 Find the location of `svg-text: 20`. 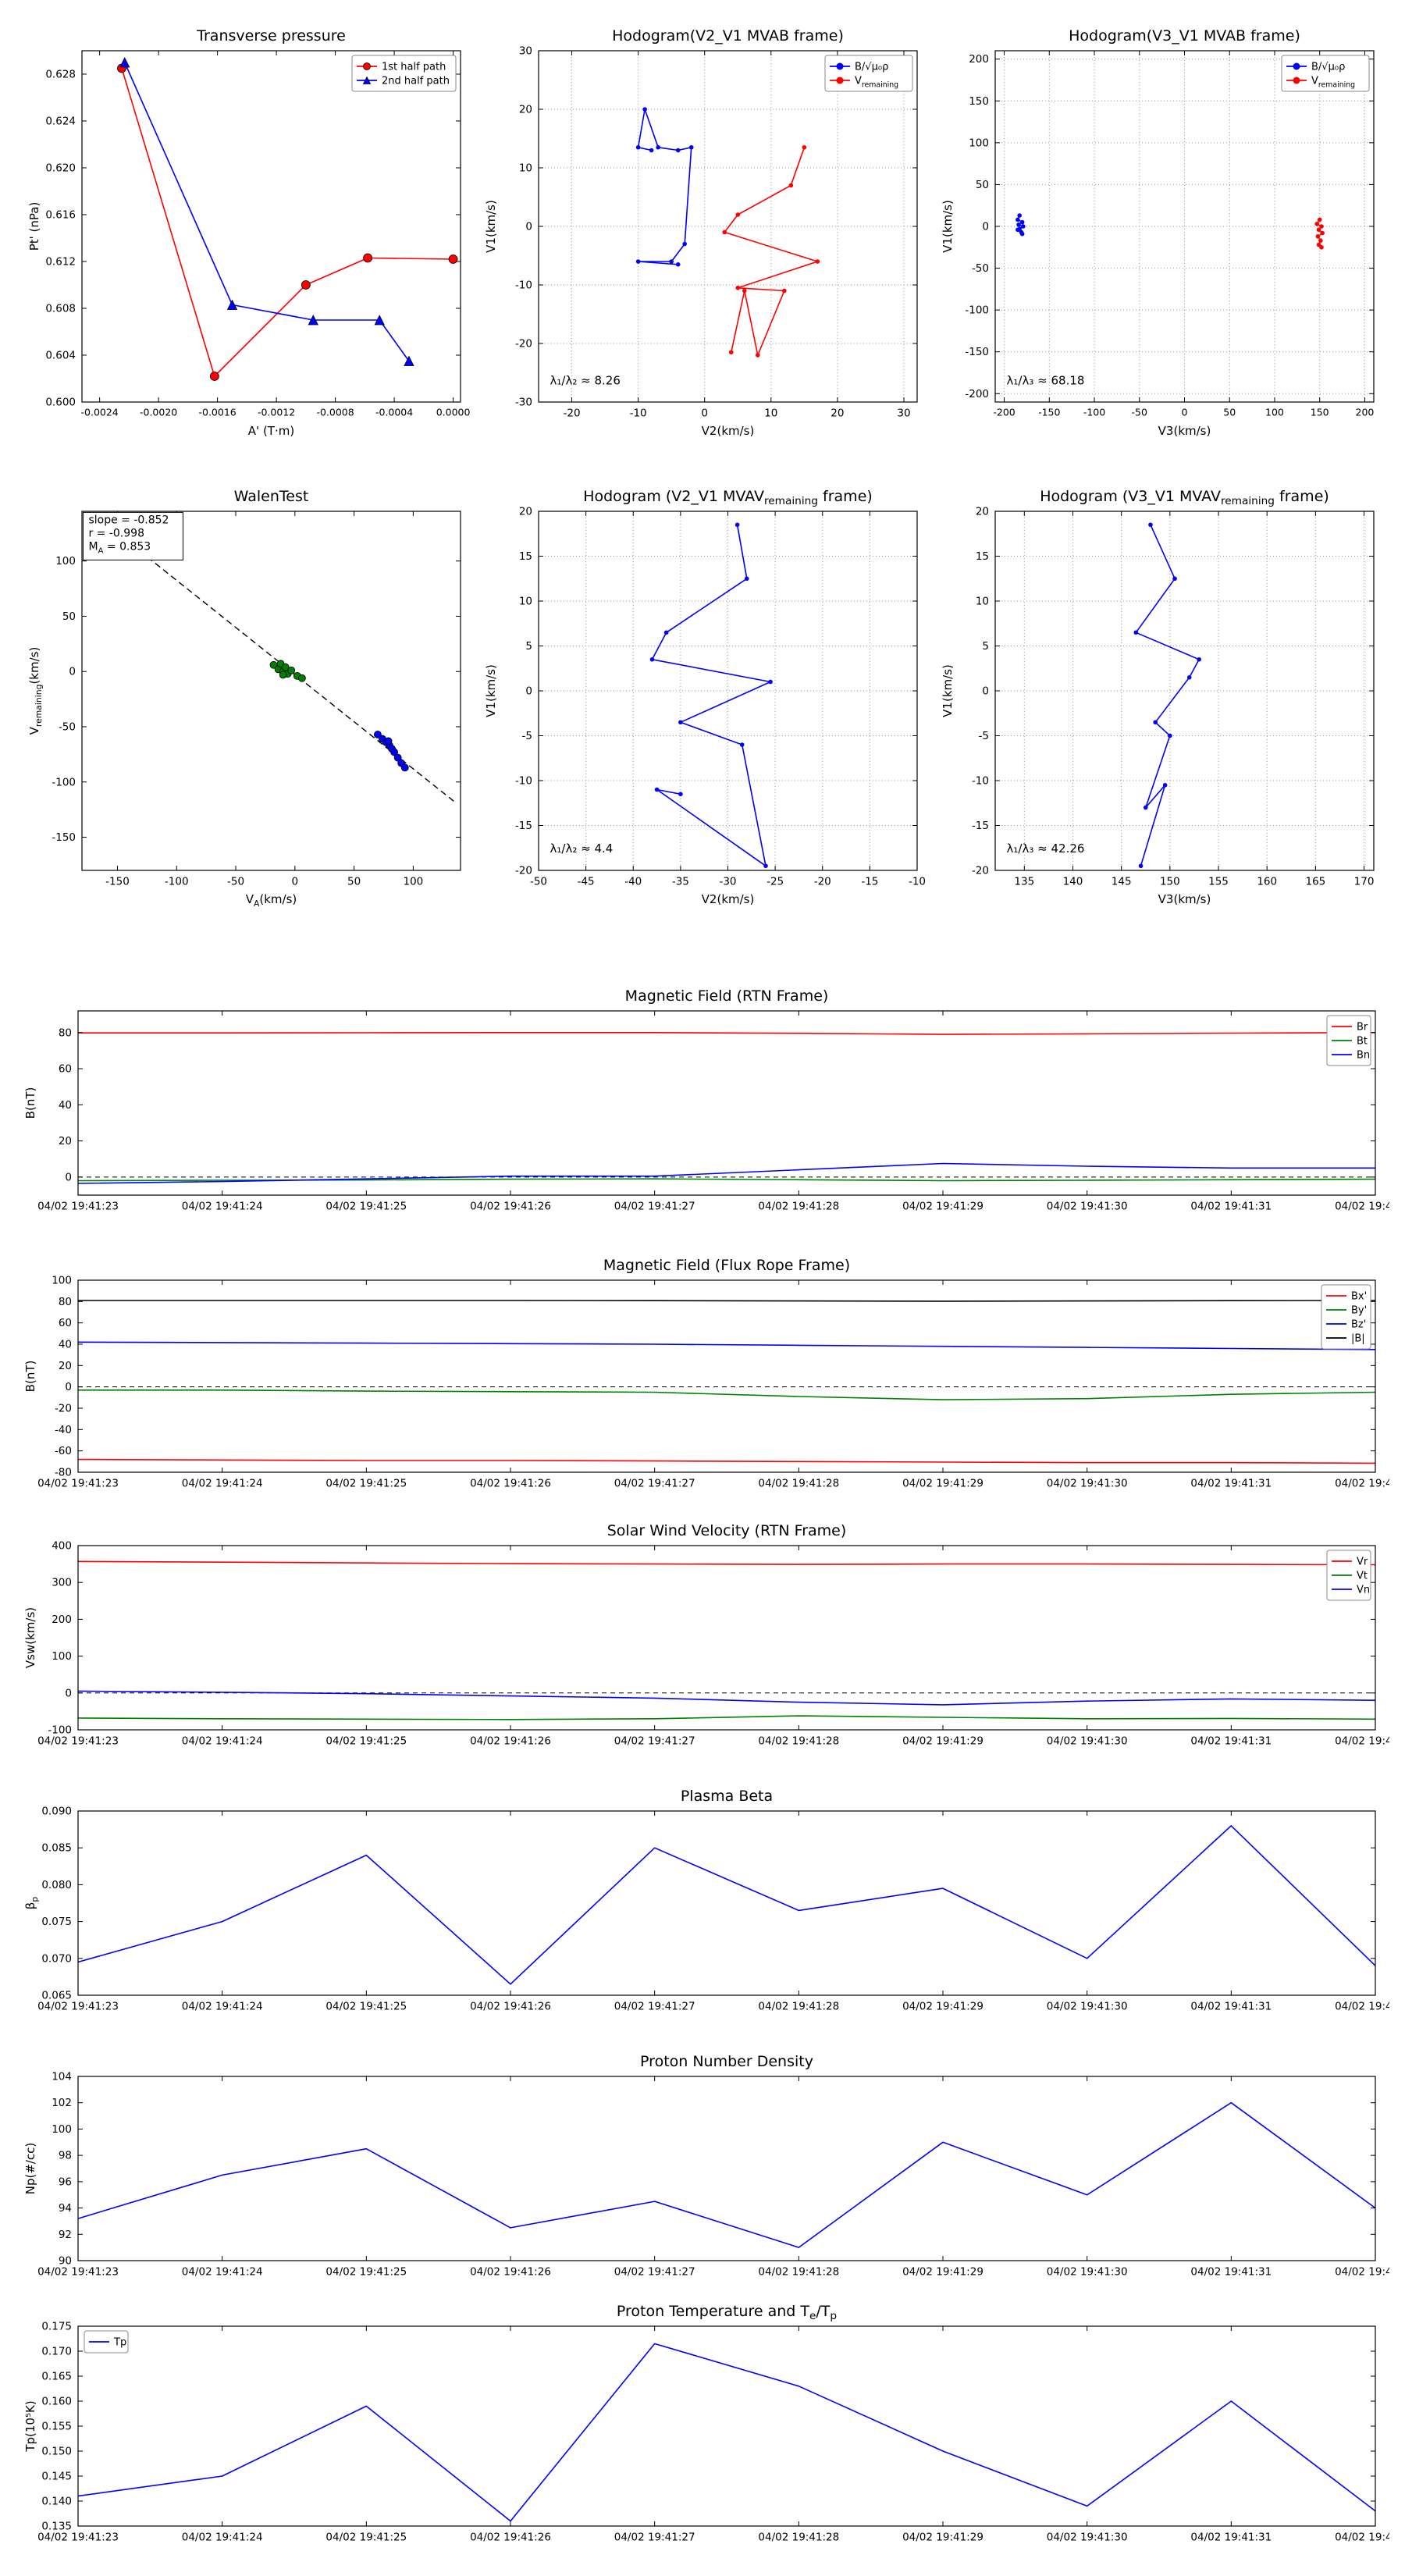

svg-text: 20 is located at coordinates (65, 1366).